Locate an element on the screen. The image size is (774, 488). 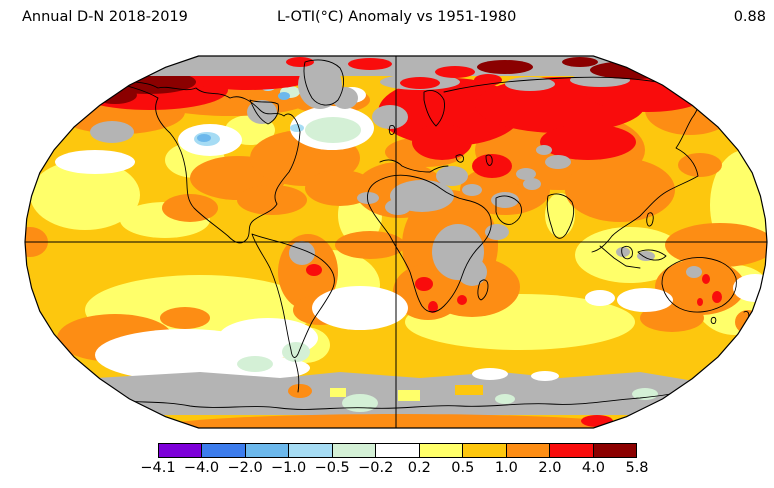
colorbar-tick-label: −2.0 is located at coordinates (245, 468).